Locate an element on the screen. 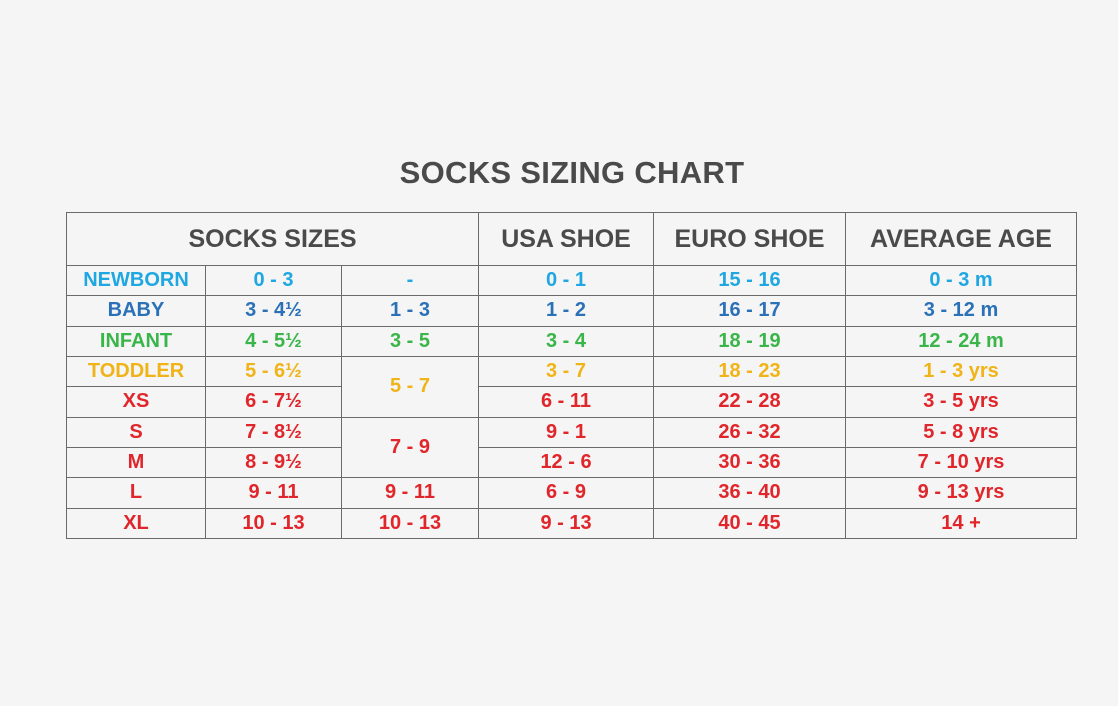 This screenshot has height=706, width=1118. header-euro-shoe: EURO SHOE is located at coordinates (750, 239).